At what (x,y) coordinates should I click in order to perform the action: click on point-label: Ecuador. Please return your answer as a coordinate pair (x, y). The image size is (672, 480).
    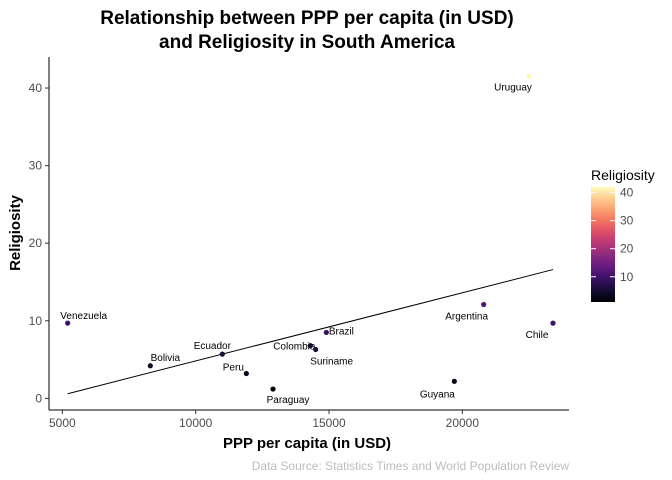
    Looking at the image, I should click on (213, 346).